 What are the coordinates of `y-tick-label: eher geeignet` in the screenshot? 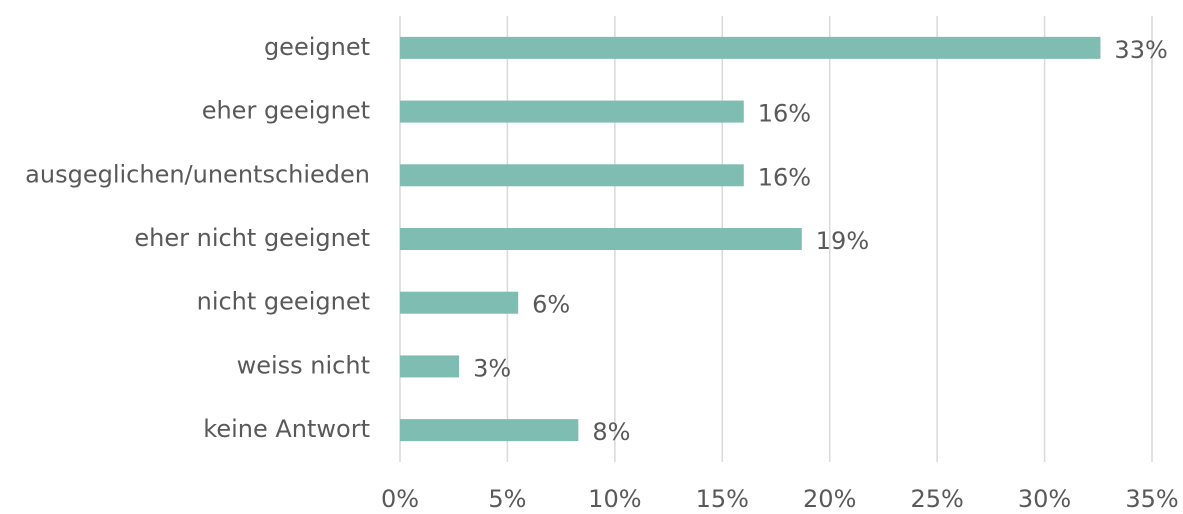 It's located at (286, 111).